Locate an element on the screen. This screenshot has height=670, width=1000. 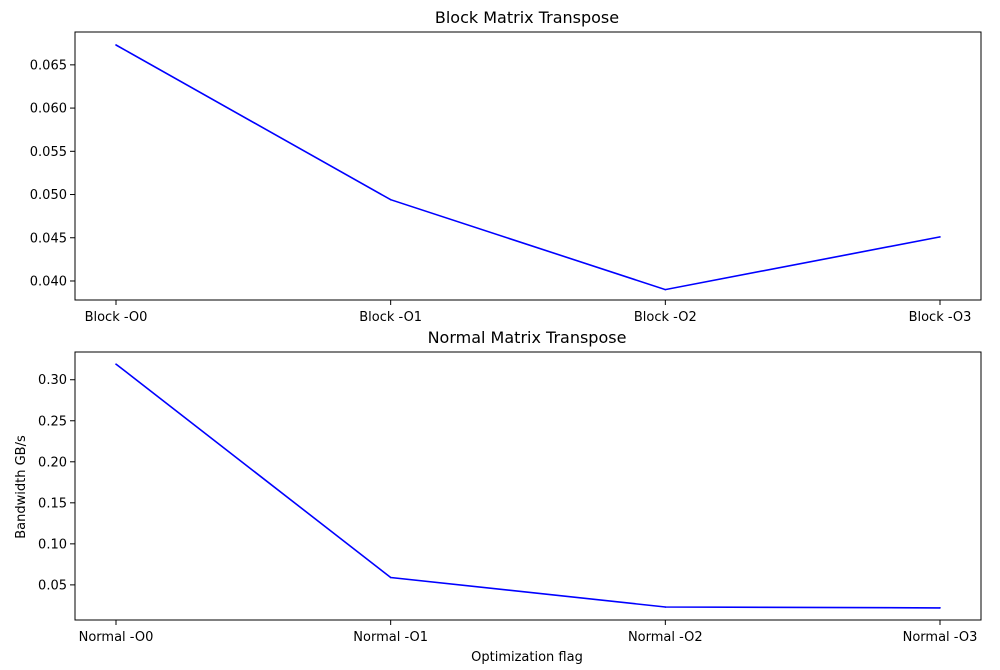
x-tick-label: Block -O3 is located at coordinates (940, 317).